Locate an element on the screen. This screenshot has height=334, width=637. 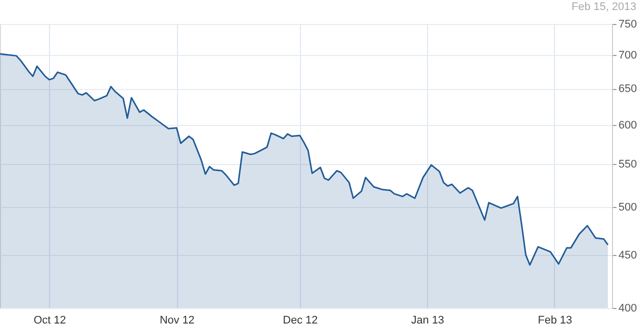
x-tick-label: Jan 13 is located at coordinates (427, 320).